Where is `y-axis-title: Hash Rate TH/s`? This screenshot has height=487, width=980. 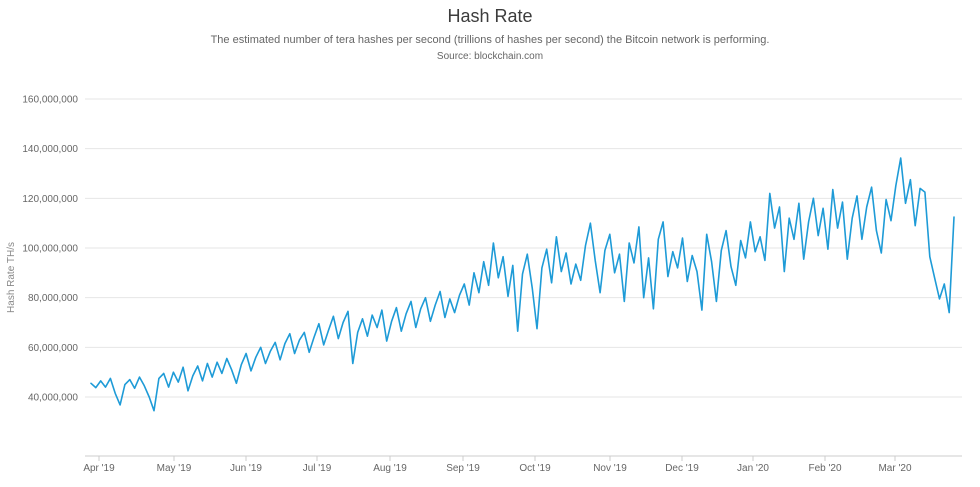 y-axis-title: Hash Rate TH/s is located at coordinates (11, 277).